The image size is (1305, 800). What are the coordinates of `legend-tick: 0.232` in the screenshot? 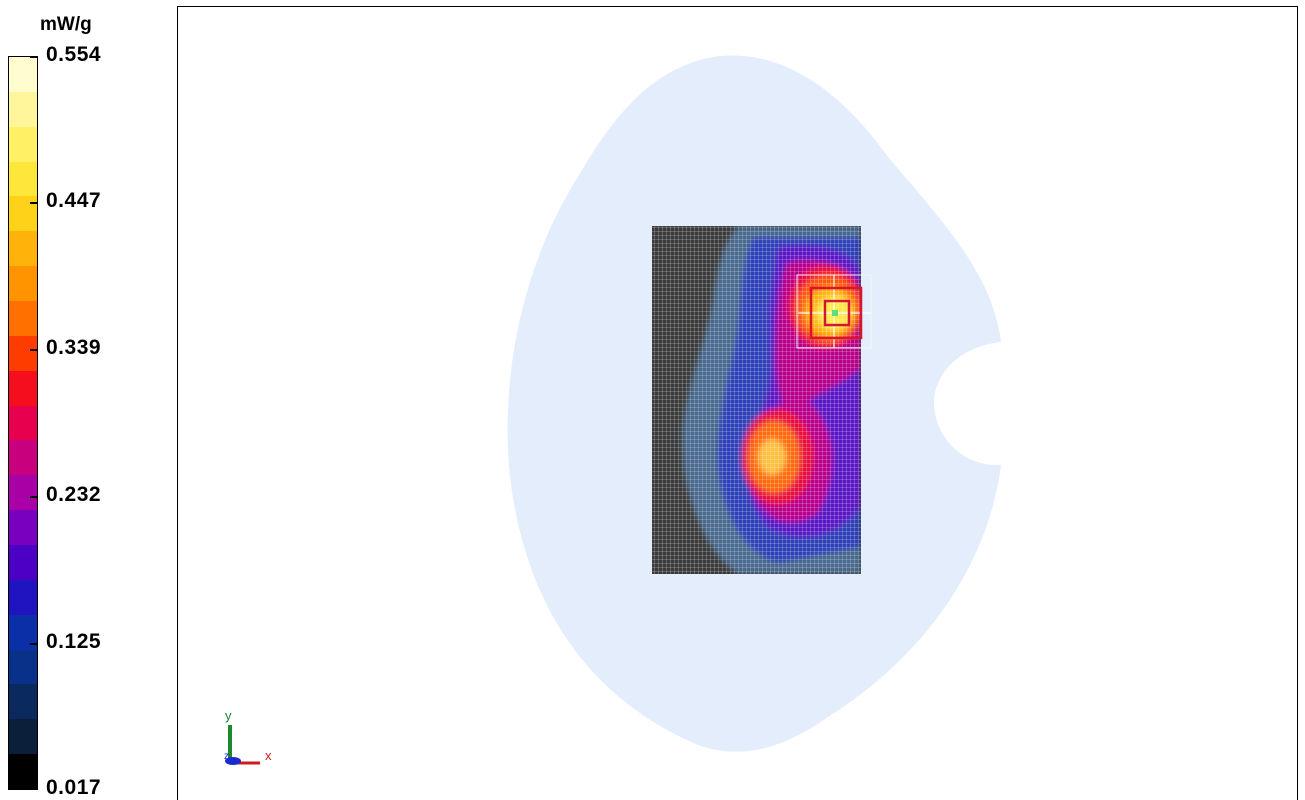 It's located at (74, 494).